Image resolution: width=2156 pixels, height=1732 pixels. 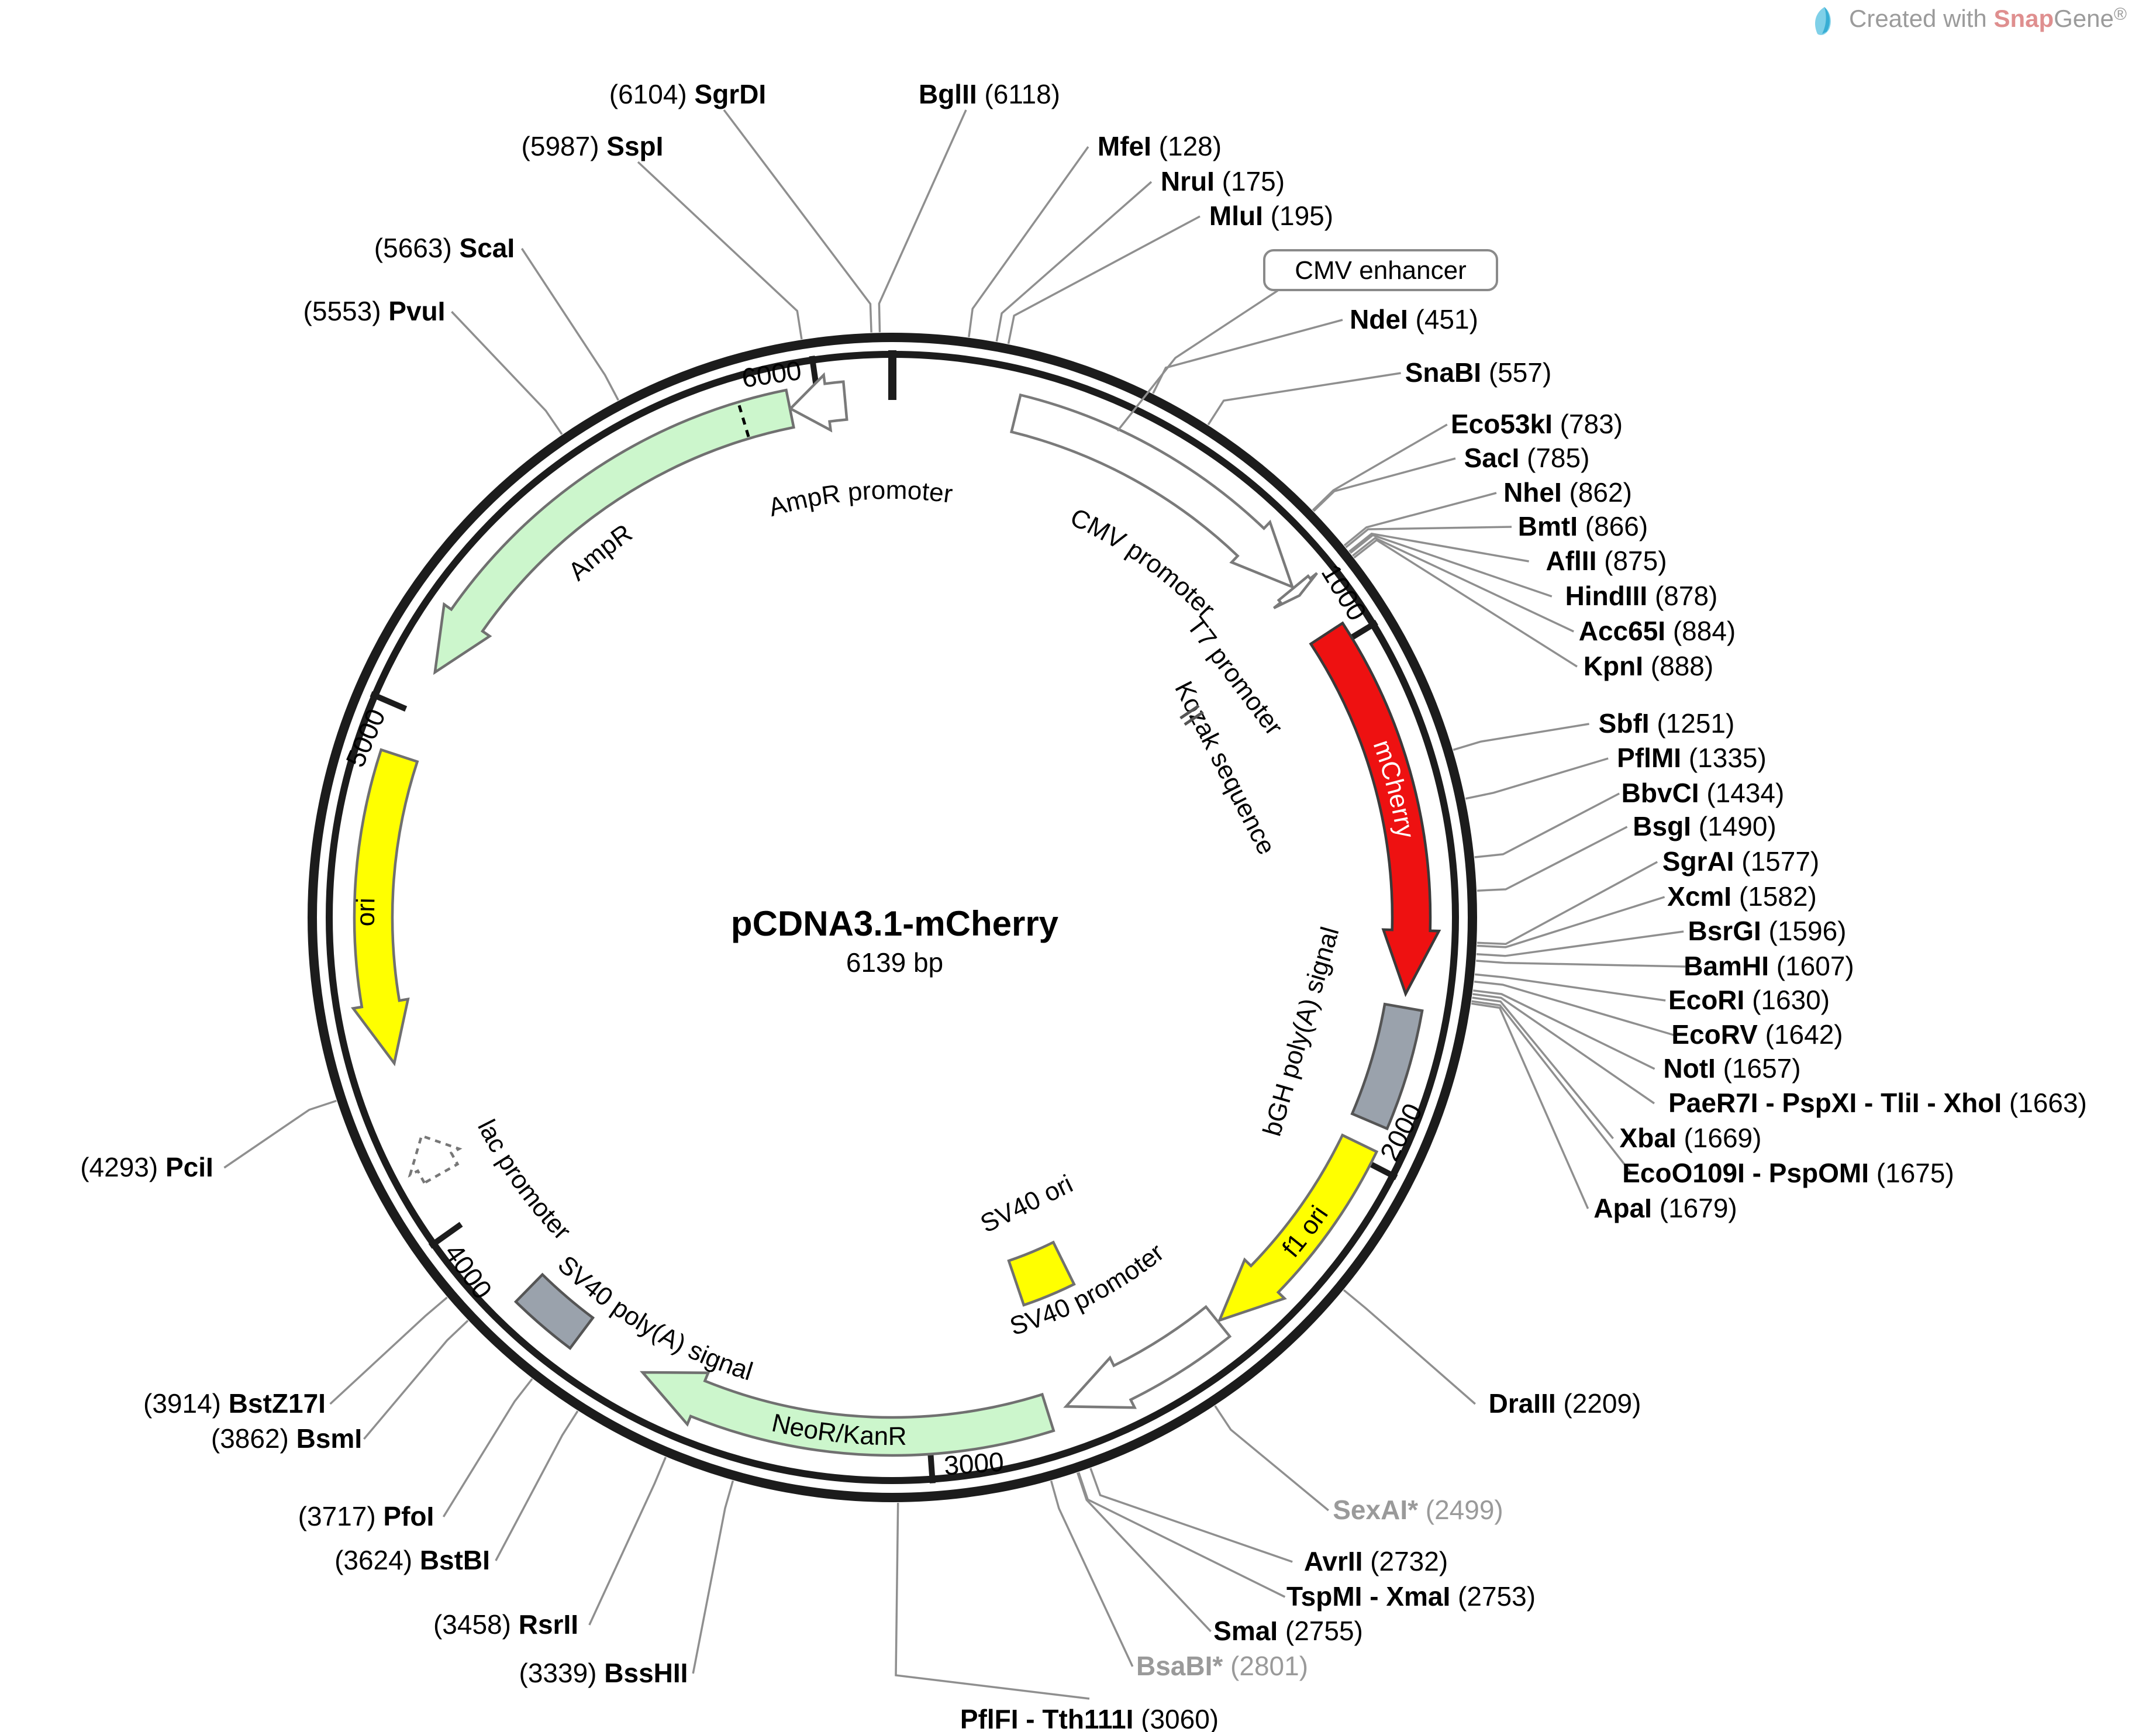 I want to click on ampr-signal-boundary, so click(x=743, y=420).